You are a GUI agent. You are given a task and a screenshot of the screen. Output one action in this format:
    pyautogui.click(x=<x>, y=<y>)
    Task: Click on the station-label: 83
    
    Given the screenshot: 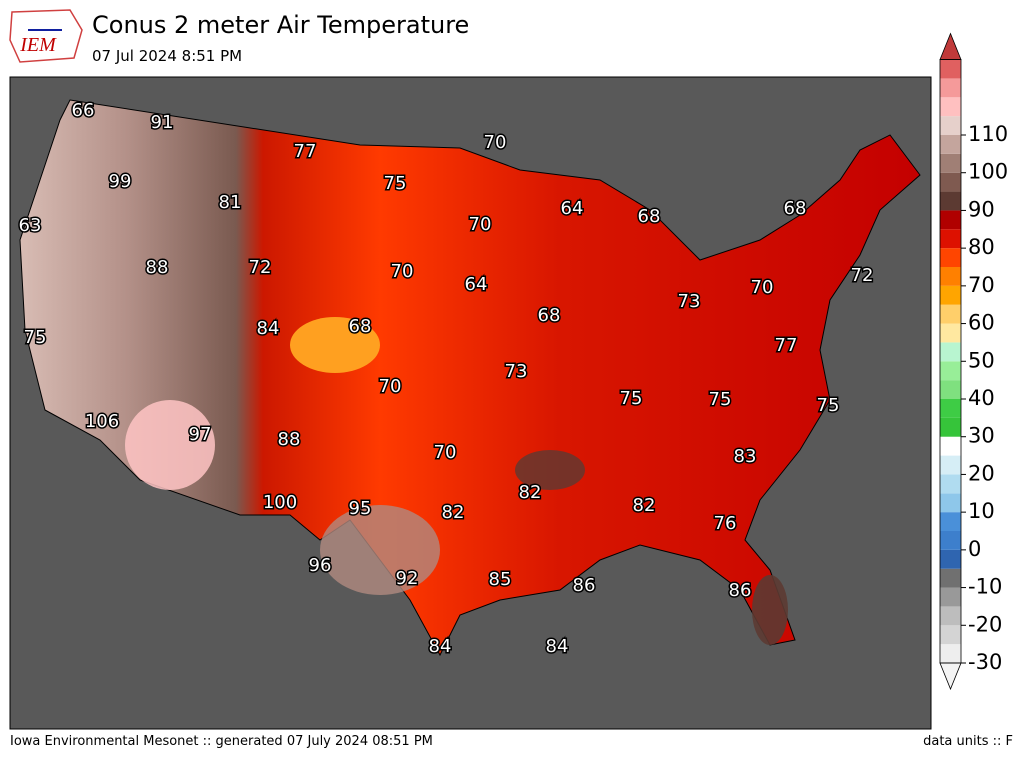 What is the action you would take?
    pyautogui.click(x=745, y=456)
    